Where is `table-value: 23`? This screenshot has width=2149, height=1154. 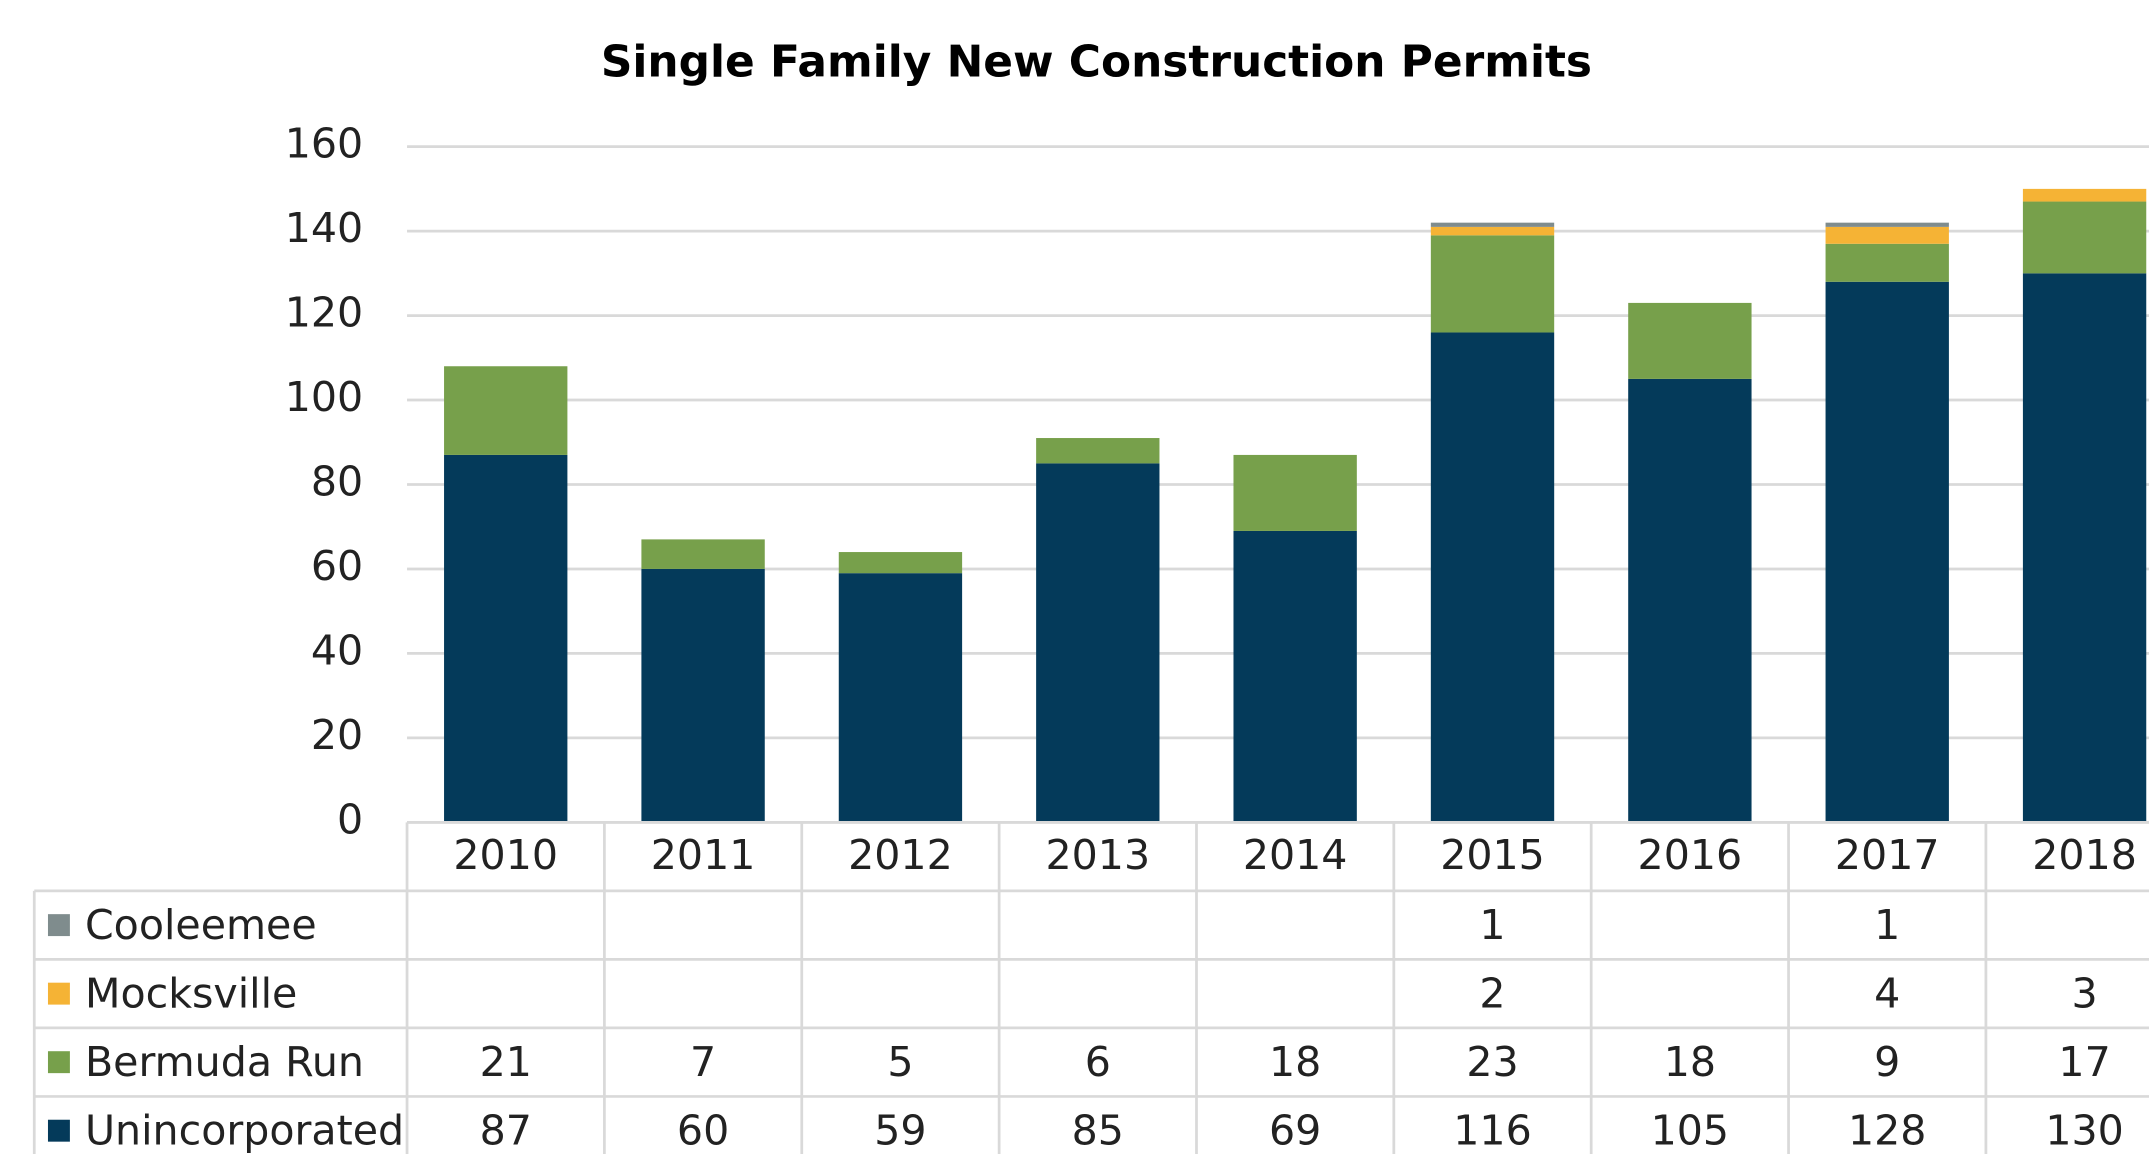 table-value: 23 is located at coordinates (1492, 1062).